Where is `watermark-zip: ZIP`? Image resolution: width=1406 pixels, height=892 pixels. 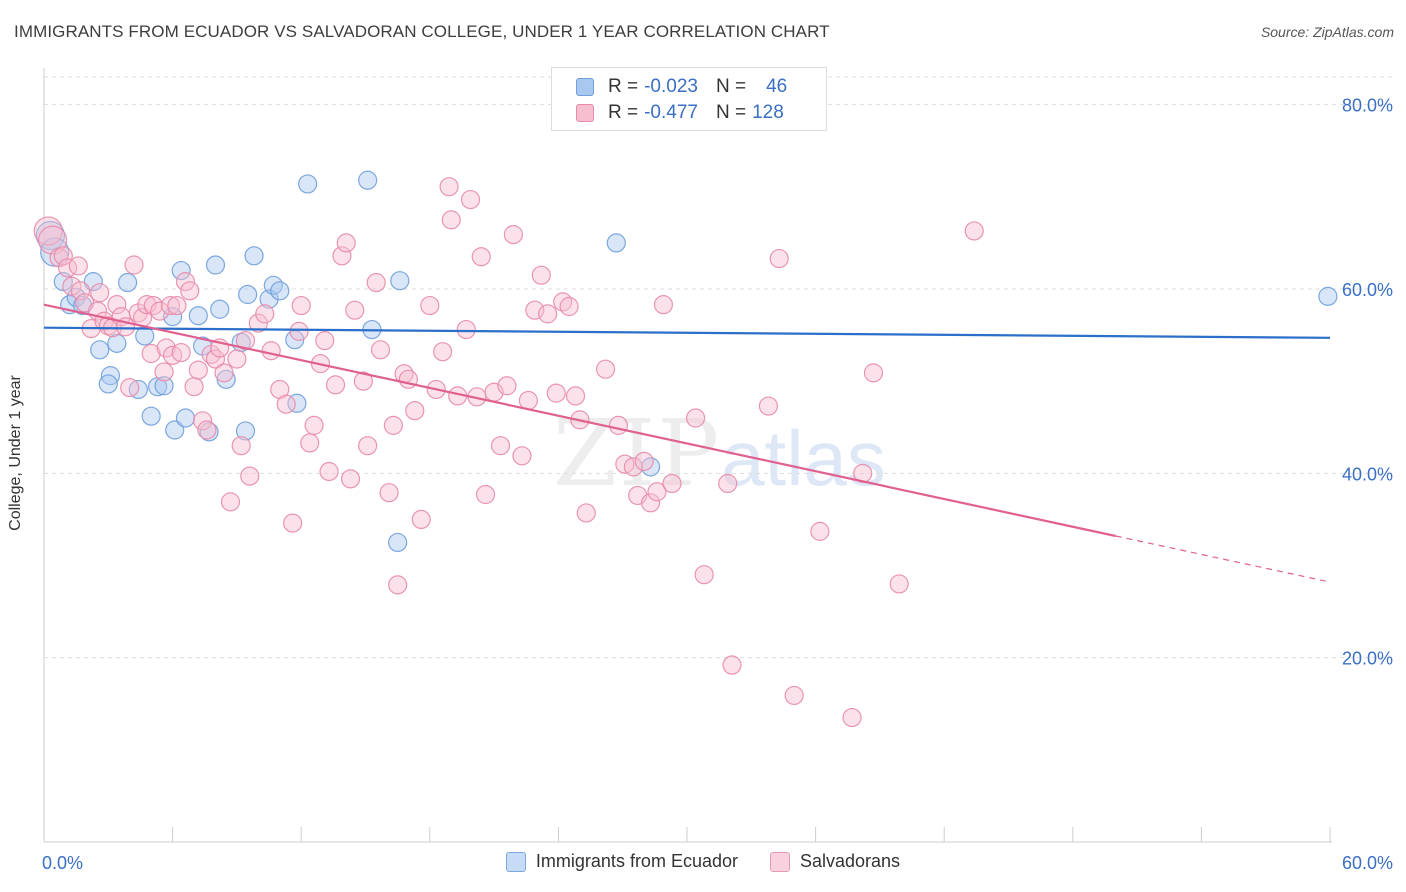 watermark-zip: ZIP is located at coordinates (637, 453).